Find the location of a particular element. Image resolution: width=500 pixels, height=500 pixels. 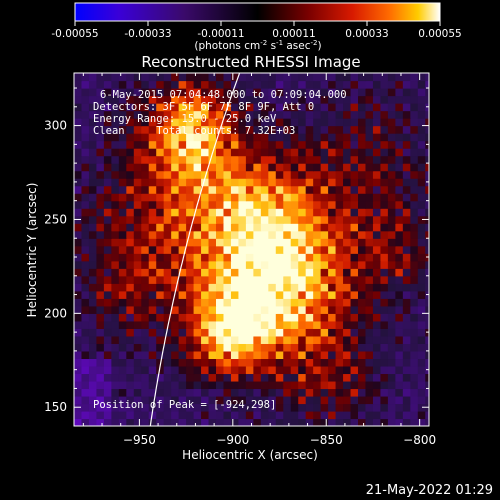

colorbar-tick-label: -0.00055 is located at coordinates (74, 34).